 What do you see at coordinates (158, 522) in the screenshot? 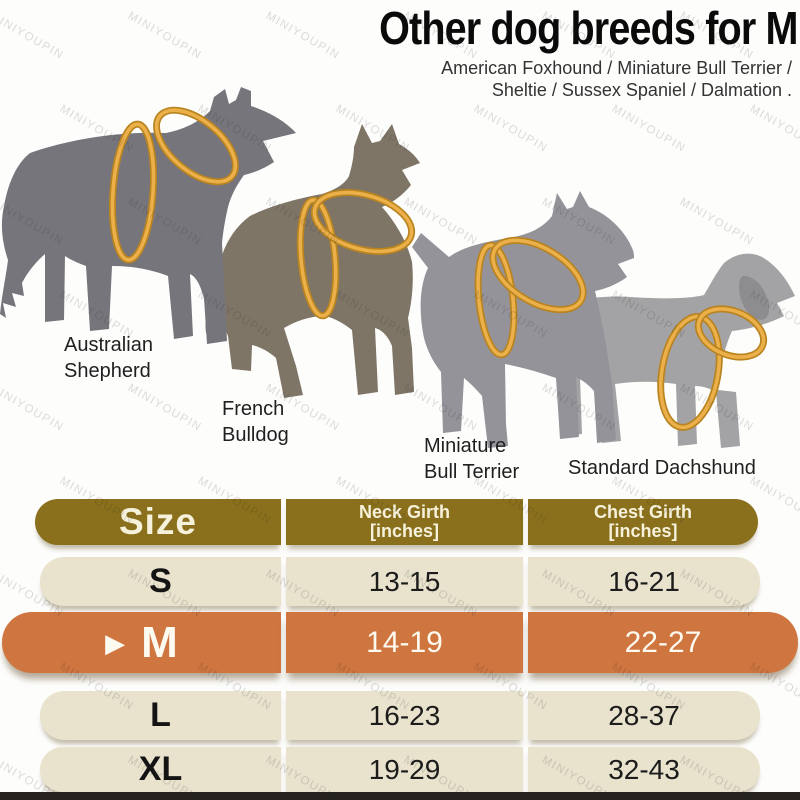
I see `header-cell-size: Size` at bounding box center [158, 522].